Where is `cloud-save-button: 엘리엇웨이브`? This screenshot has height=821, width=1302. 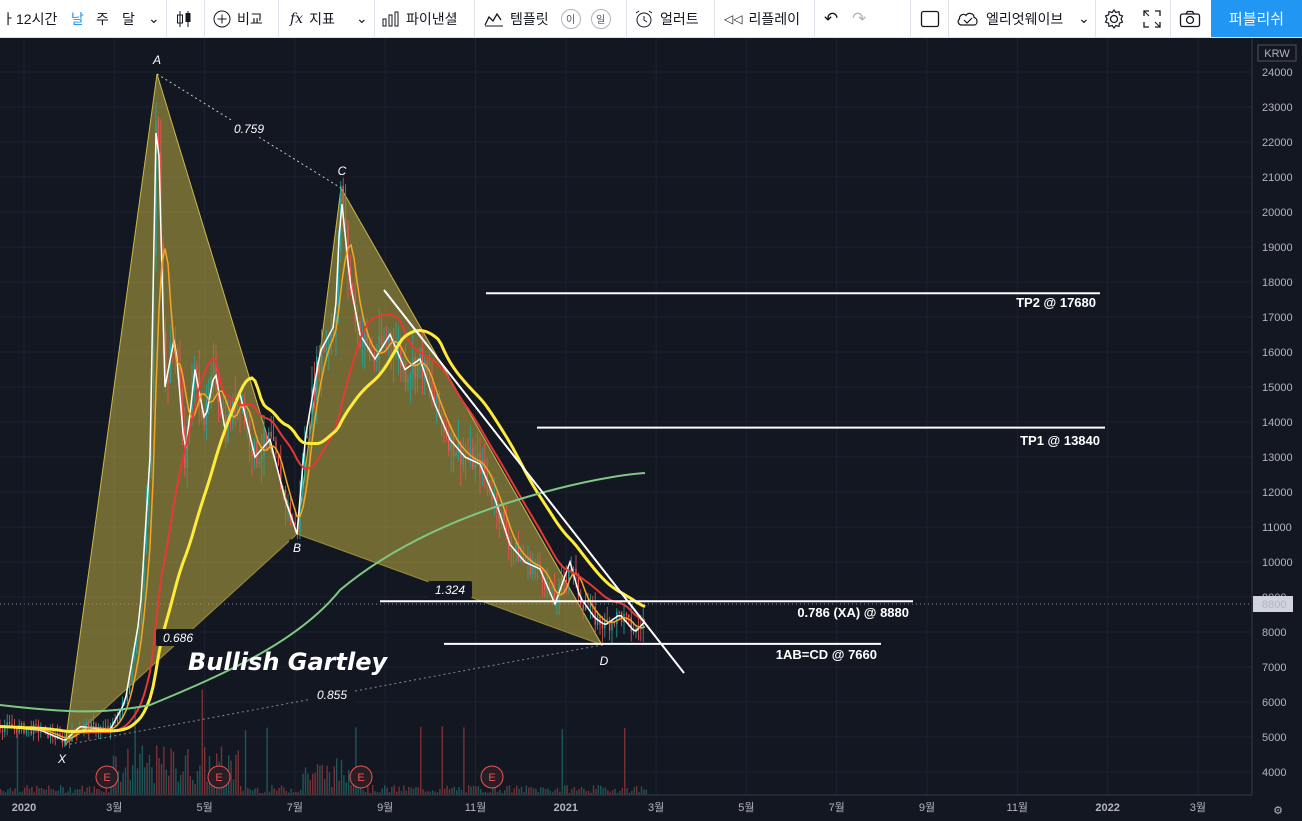 cloud-save-button: 엘리엇웨이브 is located at coordinates (1009, 18).